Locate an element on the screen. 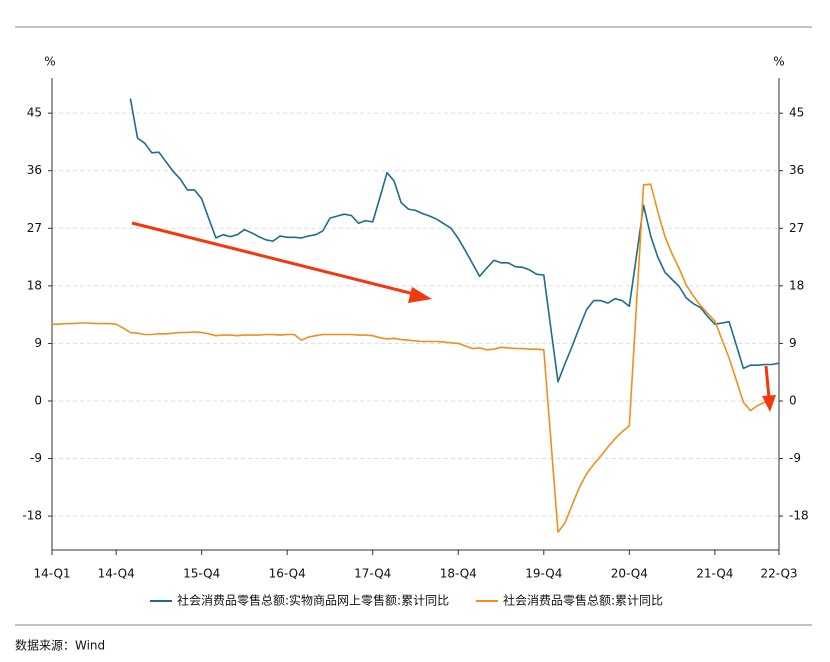 The width and height of the screenshot is (830, 662). y2-tick-label: 0 is located at coordinates (793, 400).